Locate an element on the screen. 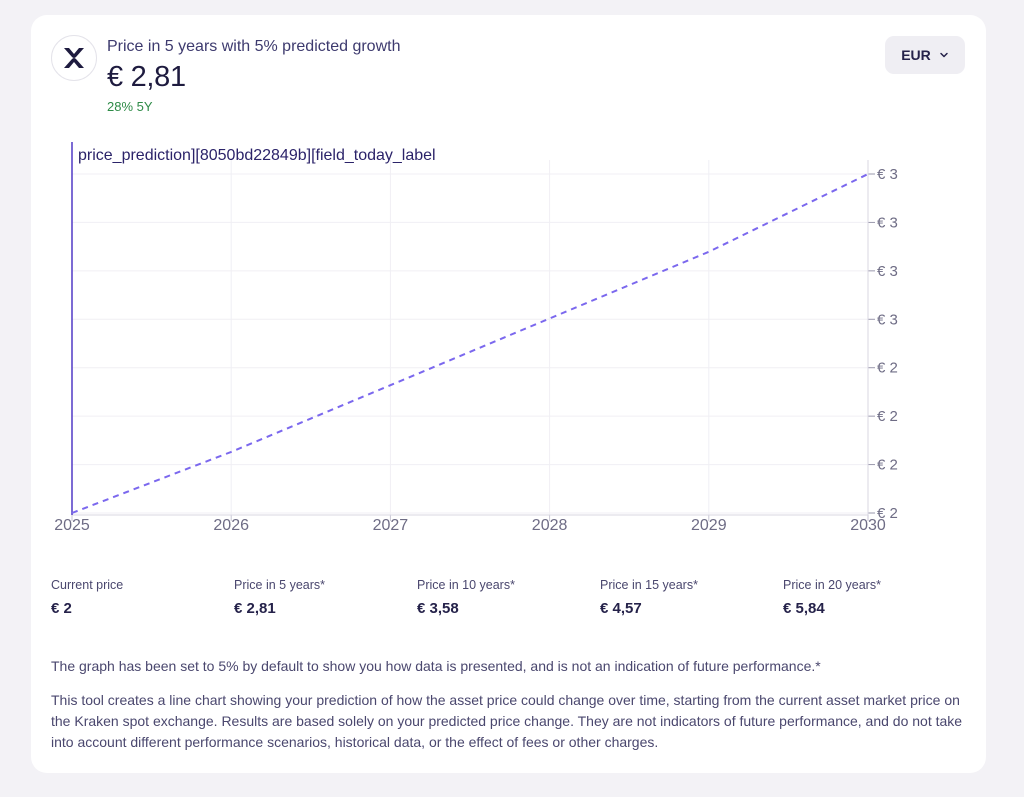  chevron-down-icon is located at coordinates (944, 55).